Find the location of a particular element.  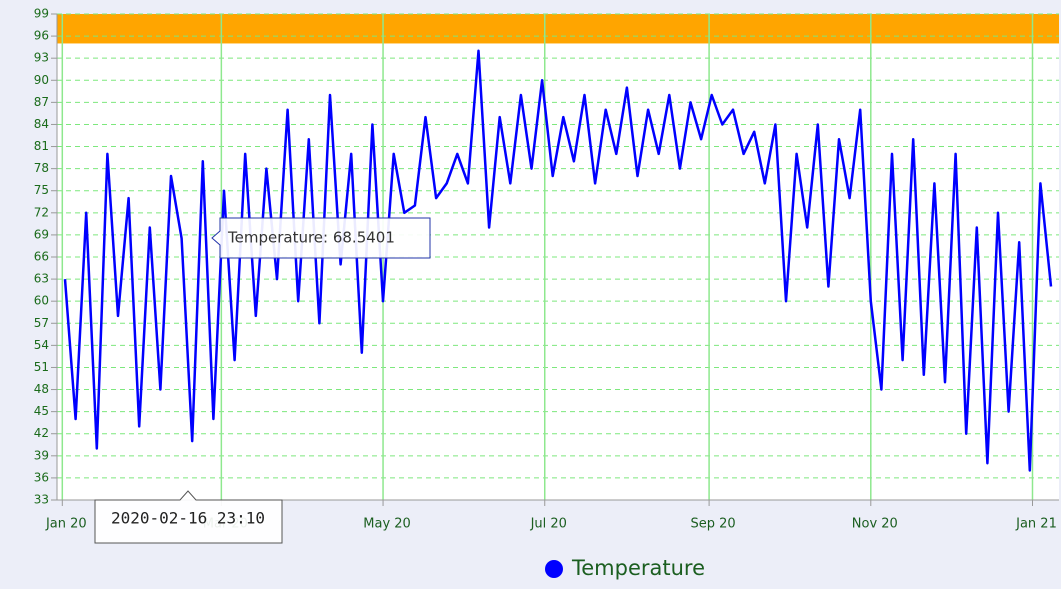

y-tick-label: 78 is located at coordinates (41, 168).